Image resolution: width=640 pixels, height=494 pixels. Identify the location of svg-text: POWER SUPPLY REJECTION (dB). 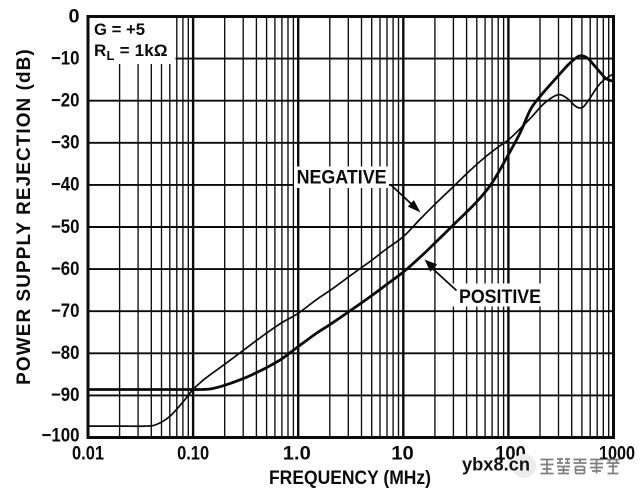
(24, 216).